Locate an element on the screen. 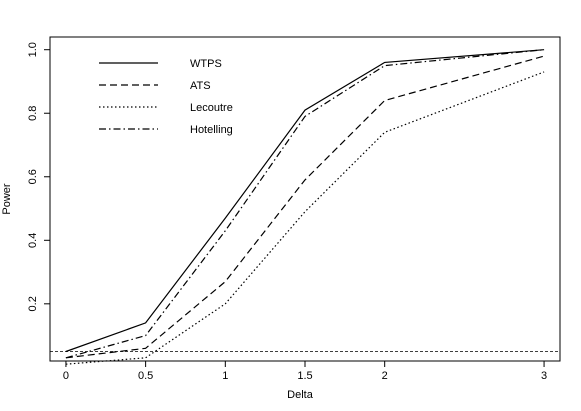 Image resolution: width=581 pixels, height=411 pixels. y-tick-label: 0.2 is located at coordinates (33, 303).